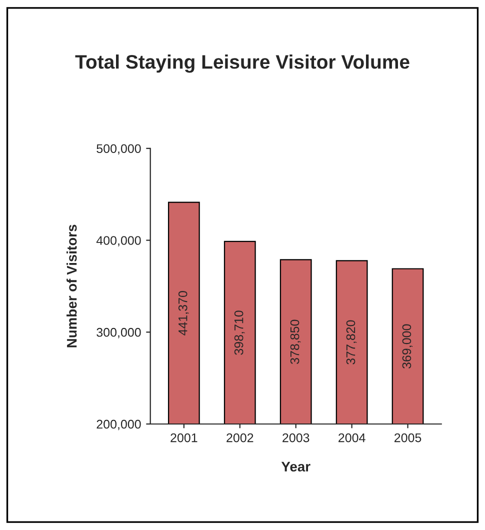 The height and width of the screenshot is (530, 485). I want to click on chart-title: Total Staying Leisure Visitor Volume, so click(242, 63).